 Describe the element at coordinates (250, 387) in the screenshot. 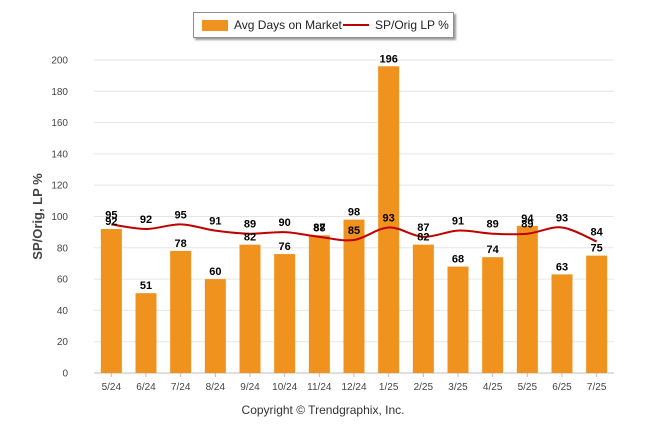

I see `x-tick-label: 9/24` at that location.